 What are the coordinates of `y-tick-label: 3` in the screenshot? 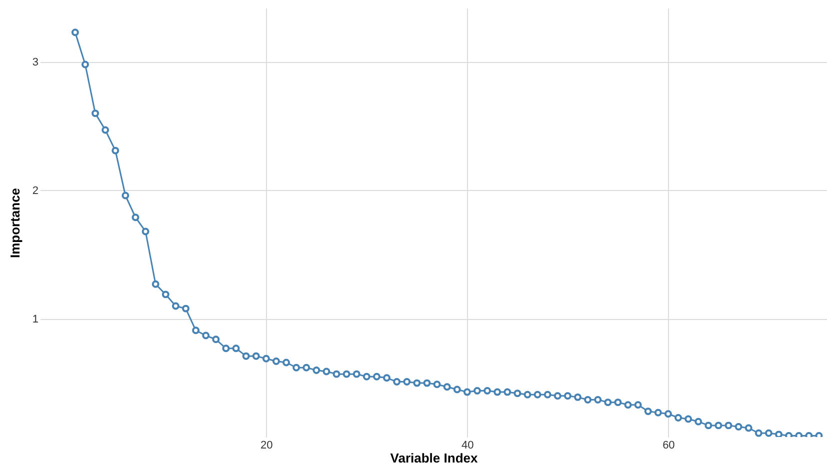 It's located at (35, 62).